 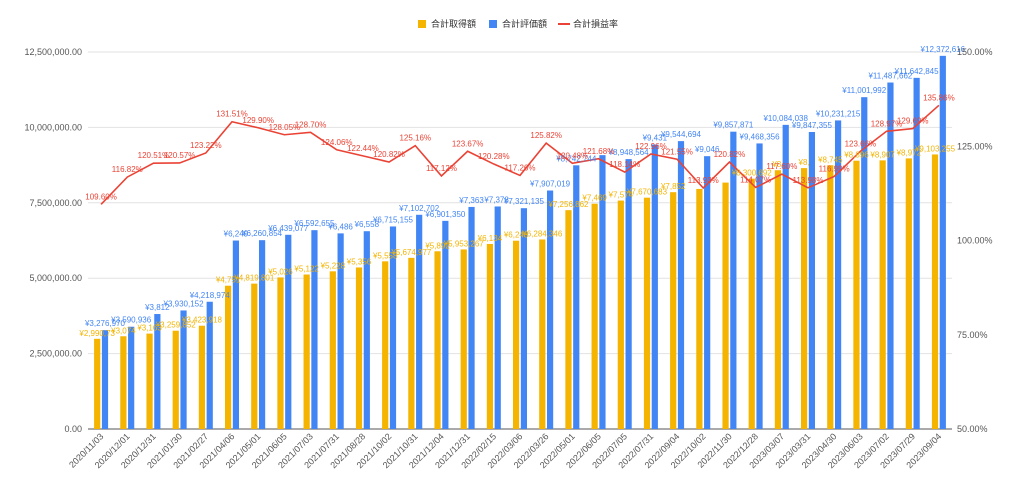 I want to click on data-label-valuation: ¥9,046, so click(x=707, y=149).